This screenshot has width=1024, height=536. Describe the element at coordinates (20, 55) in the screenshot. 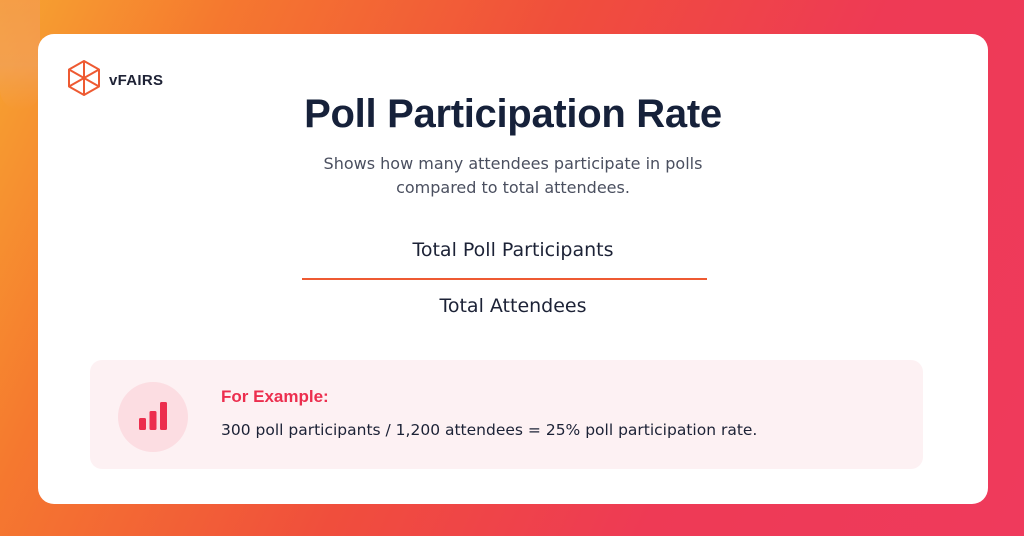

I see `background-decoration` at that location.